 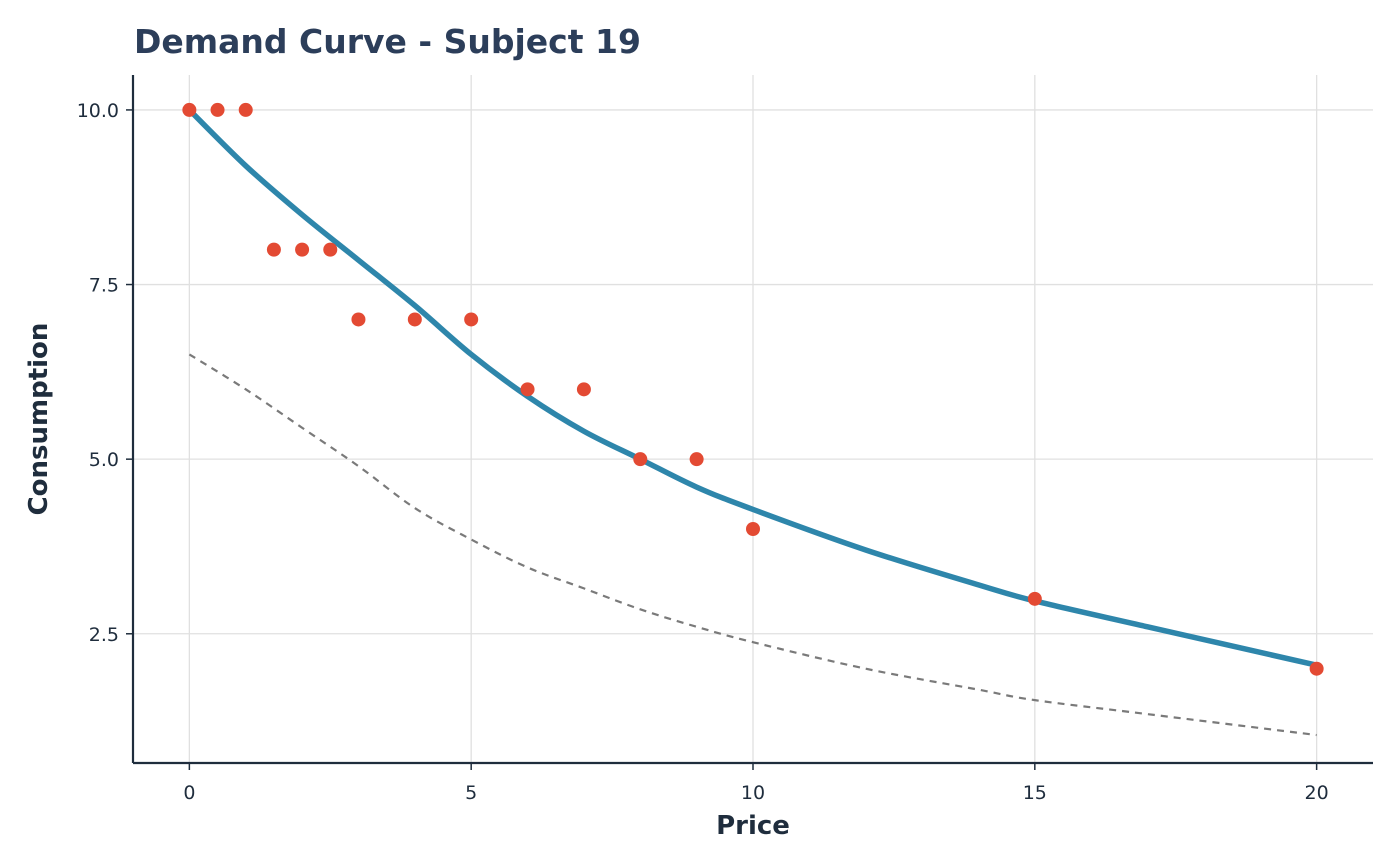 What do you see at coordinates (104, 286) in the screenshot?
I see `y-tick-label: 7.5` at bounding box center [104, 286].